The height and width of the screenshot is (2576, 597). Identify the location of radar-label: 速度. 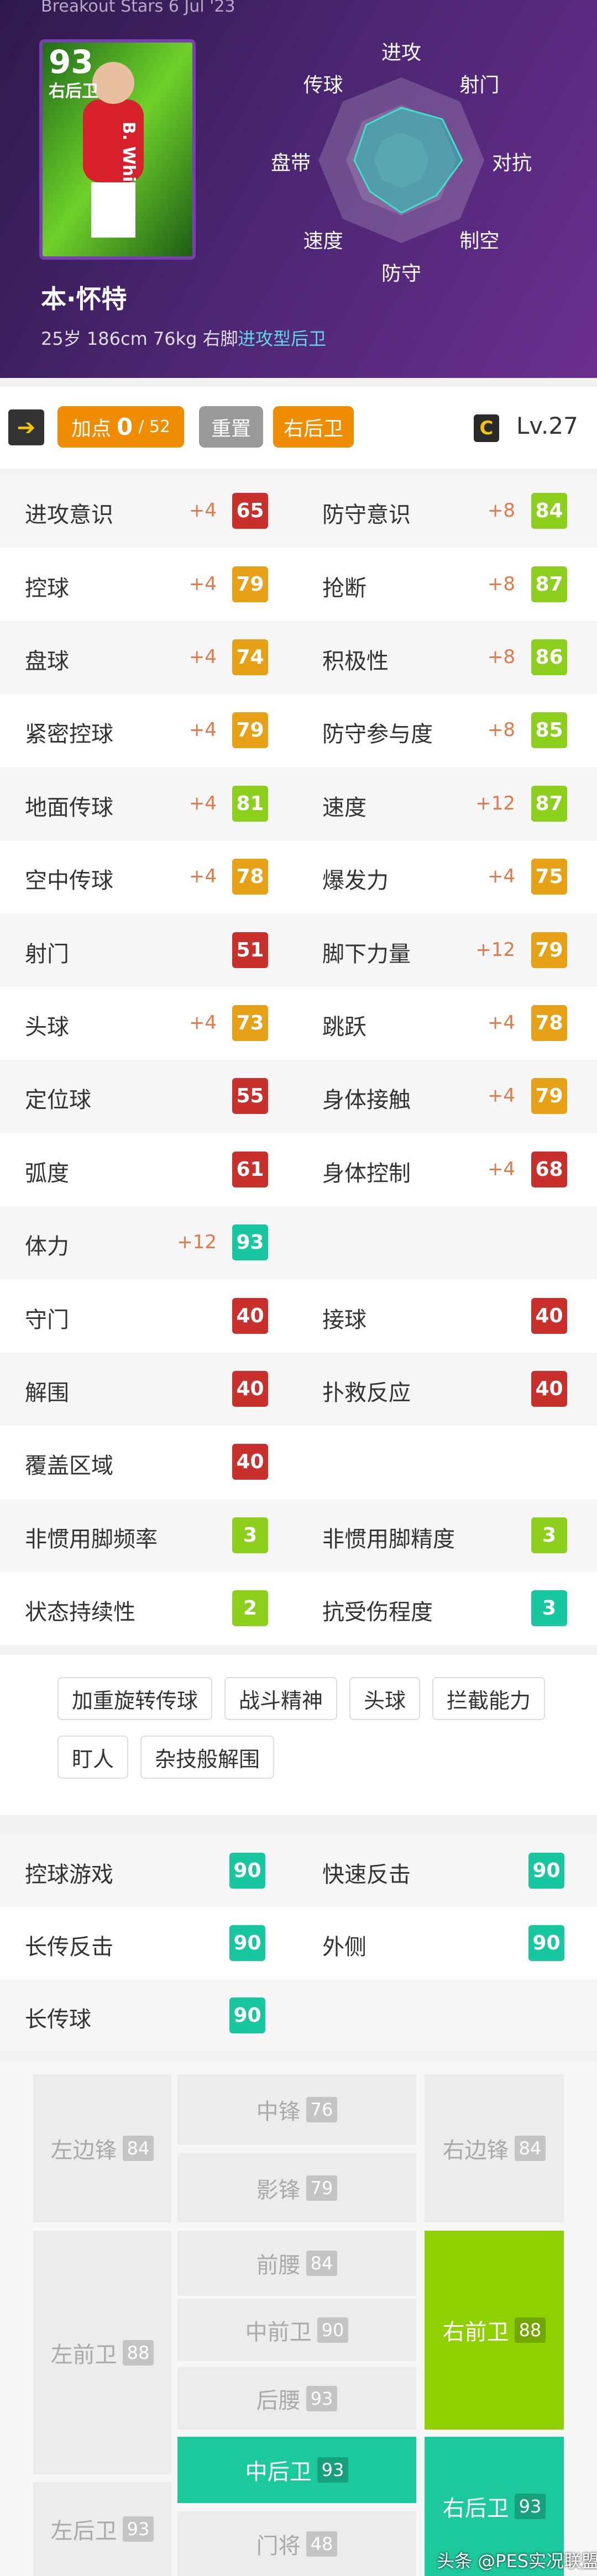
(323, 241).